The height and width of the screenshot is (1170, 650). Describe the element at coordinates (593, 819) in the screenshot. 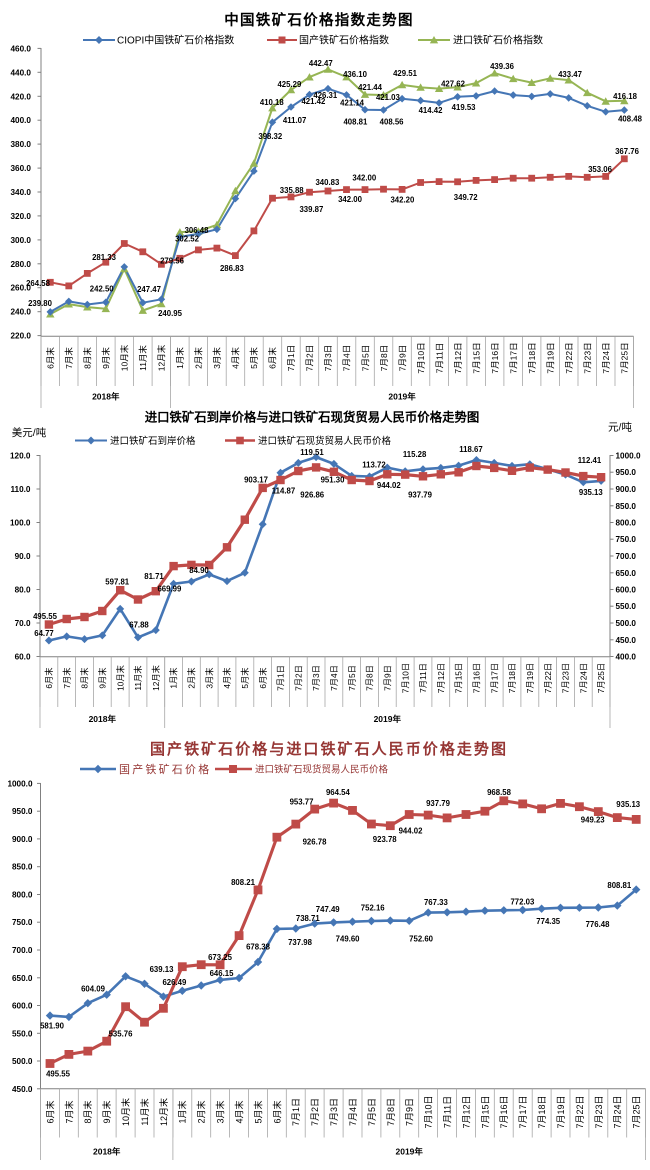

I see `svg-text: 949.23` at that location.